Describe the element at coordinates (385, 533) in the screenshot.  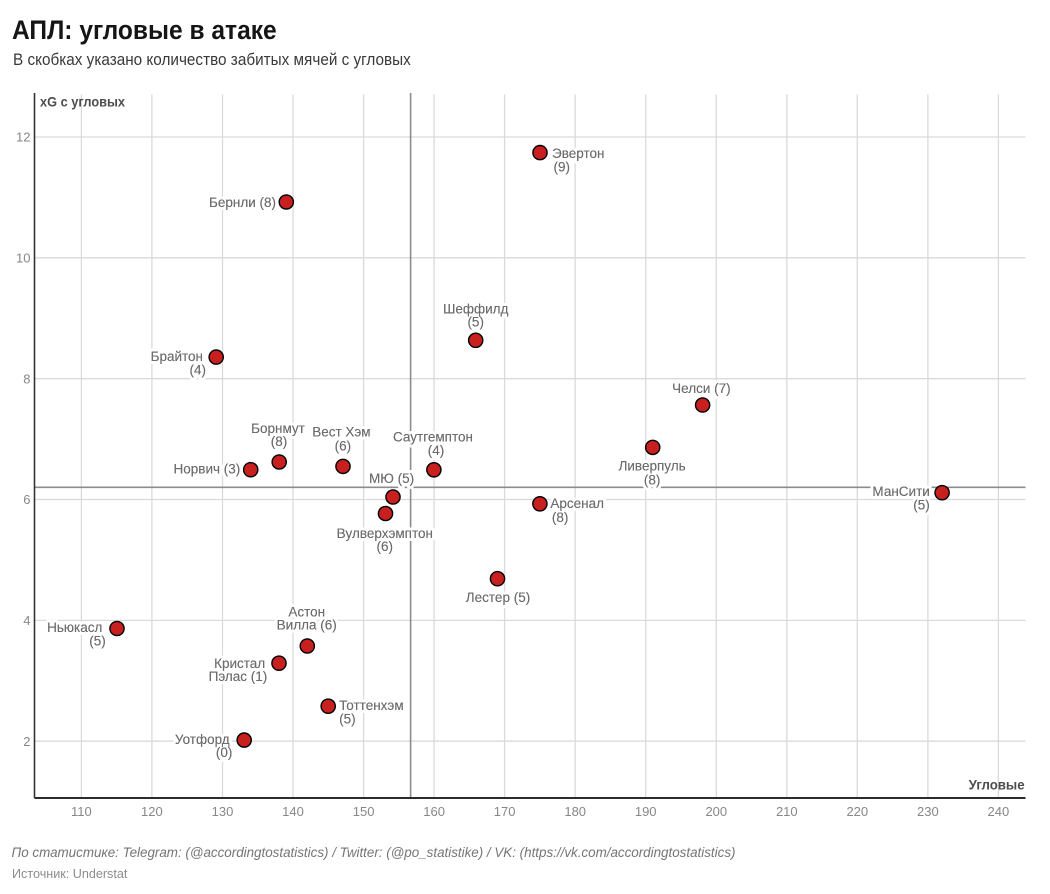
I see `svg-text: Вулверхэмптон` at that location.